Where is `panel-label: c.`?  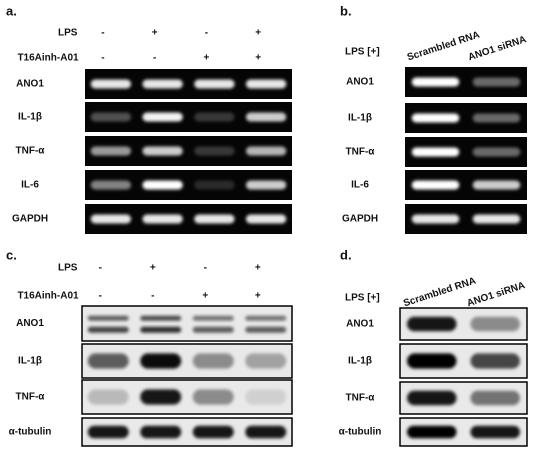 panel-label: c. is located at coordinates (11, 254).